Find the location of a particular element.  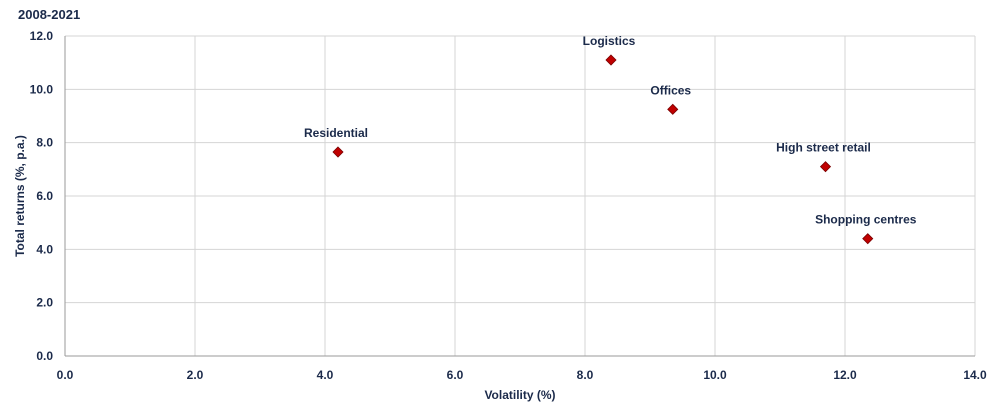

chart-subtitle: 2008-2021 is located at coordinates (49, 14).